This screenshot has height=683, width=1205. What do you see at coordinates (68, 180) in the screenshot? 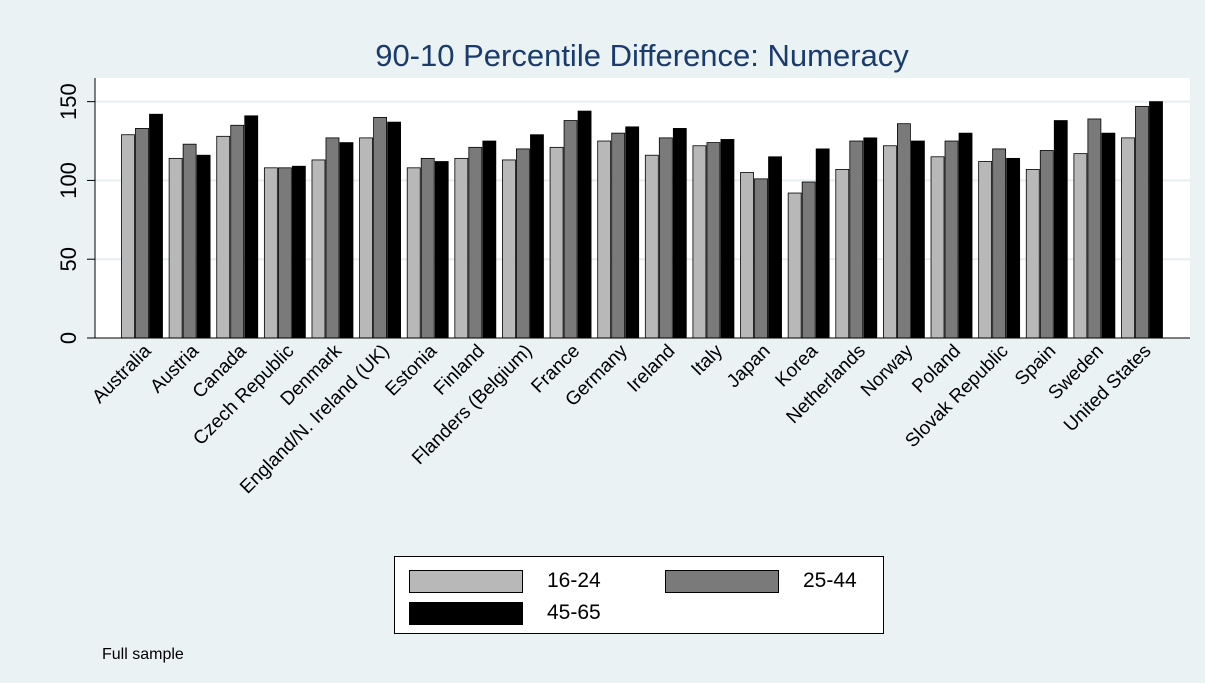
I see `y-tick-label: 100` at bounding box center [68, 180].